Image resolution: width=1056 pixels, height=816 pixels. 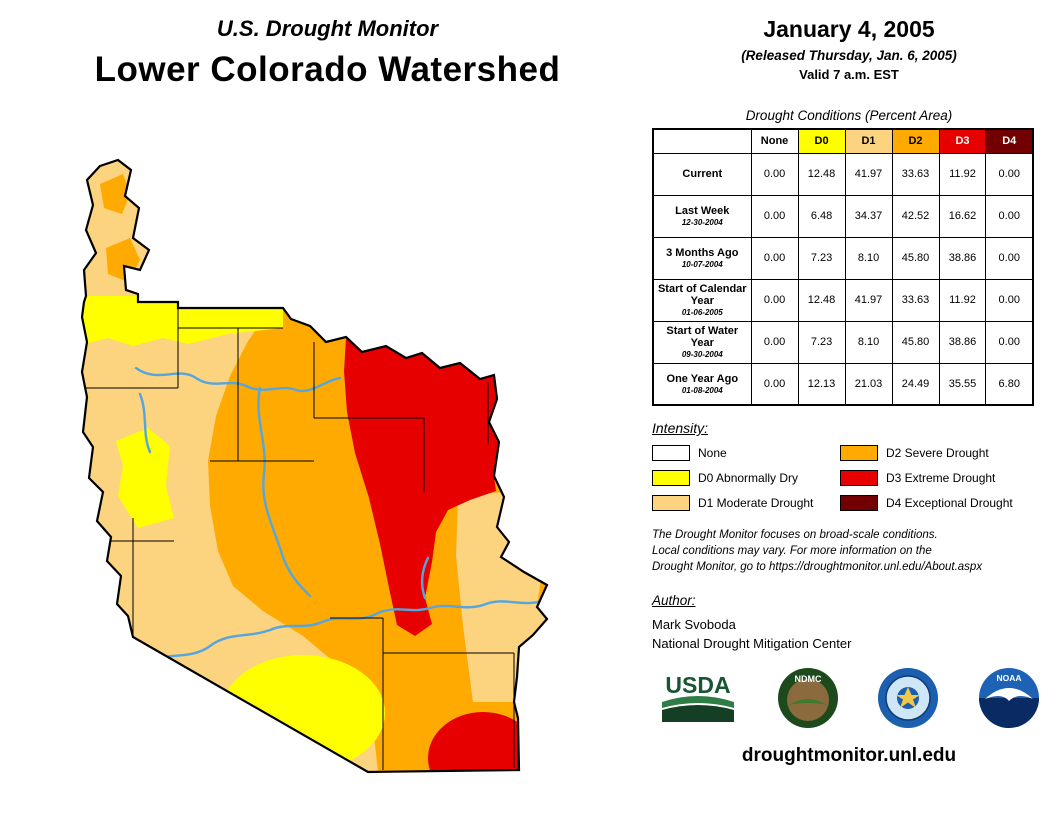 I want to click on legend-swatch-none, so click(x=671, y=453).